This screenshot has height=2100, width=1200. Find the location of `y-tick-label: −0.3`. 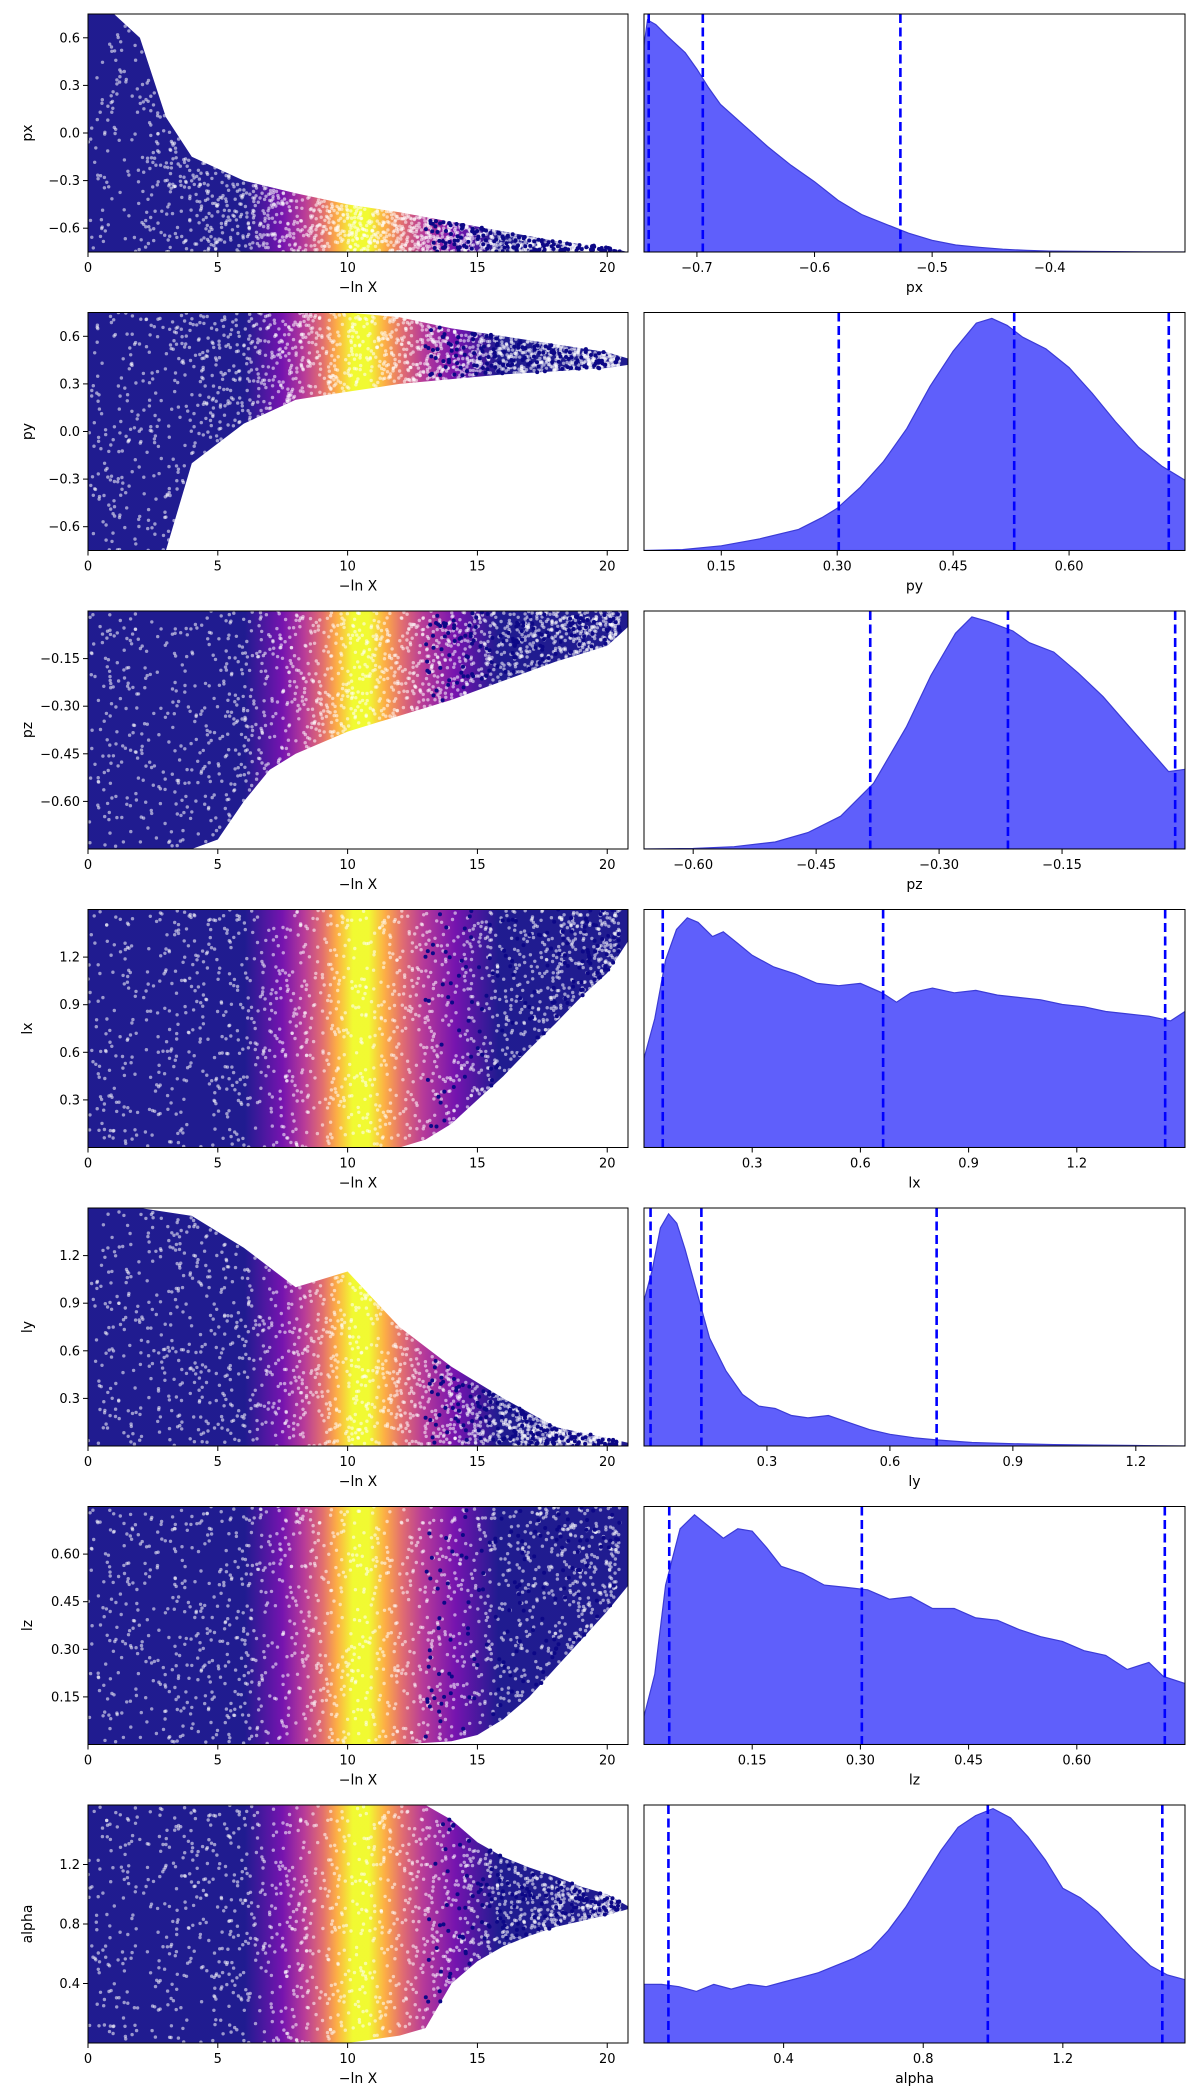

y-tick-label: −0.3 is located at coordinates (64, 480).